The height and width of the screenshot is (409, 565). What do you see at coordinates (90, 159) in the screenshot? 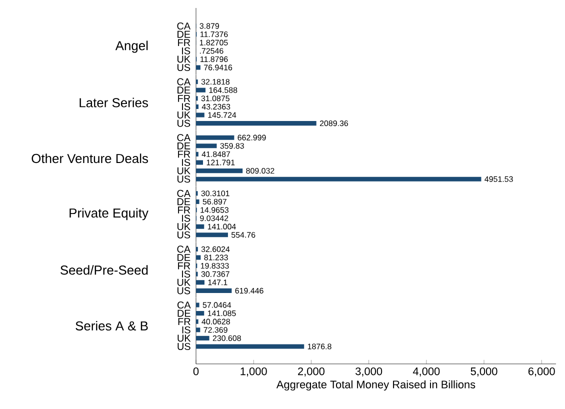
I see `y-axis-title: Other Venture Deals` at bounding box center [90, 159].